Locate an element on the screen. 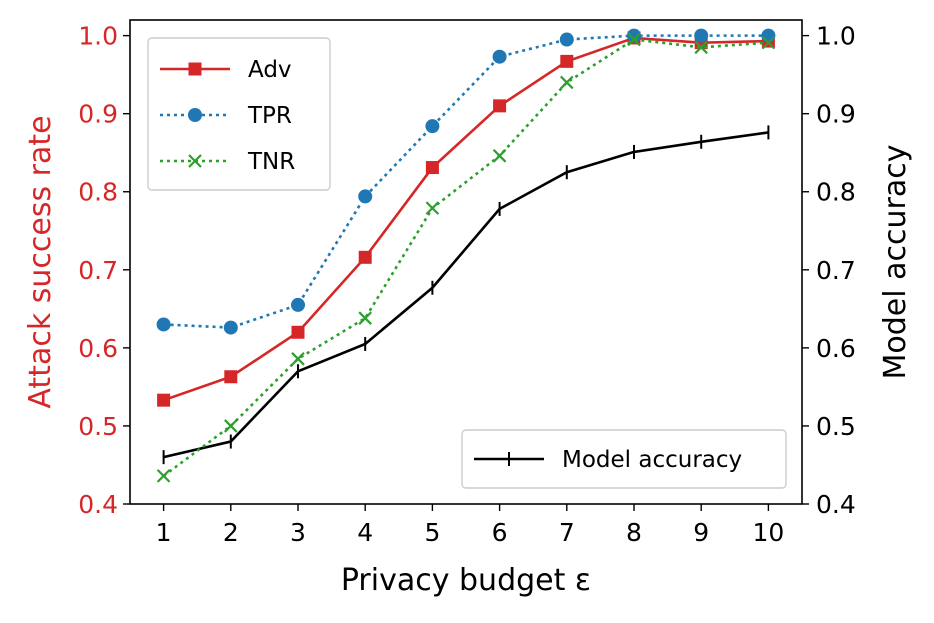  legend-marker-tpr is located at coordinates (195, 115).